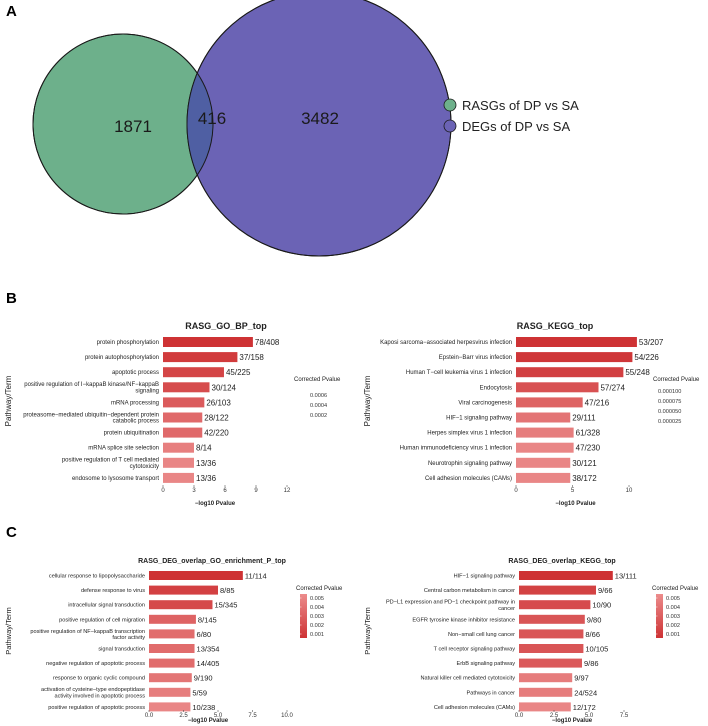  I want to click on chart-title: RASG_DEG_overlap_KEGG_top, so click(561, 561).